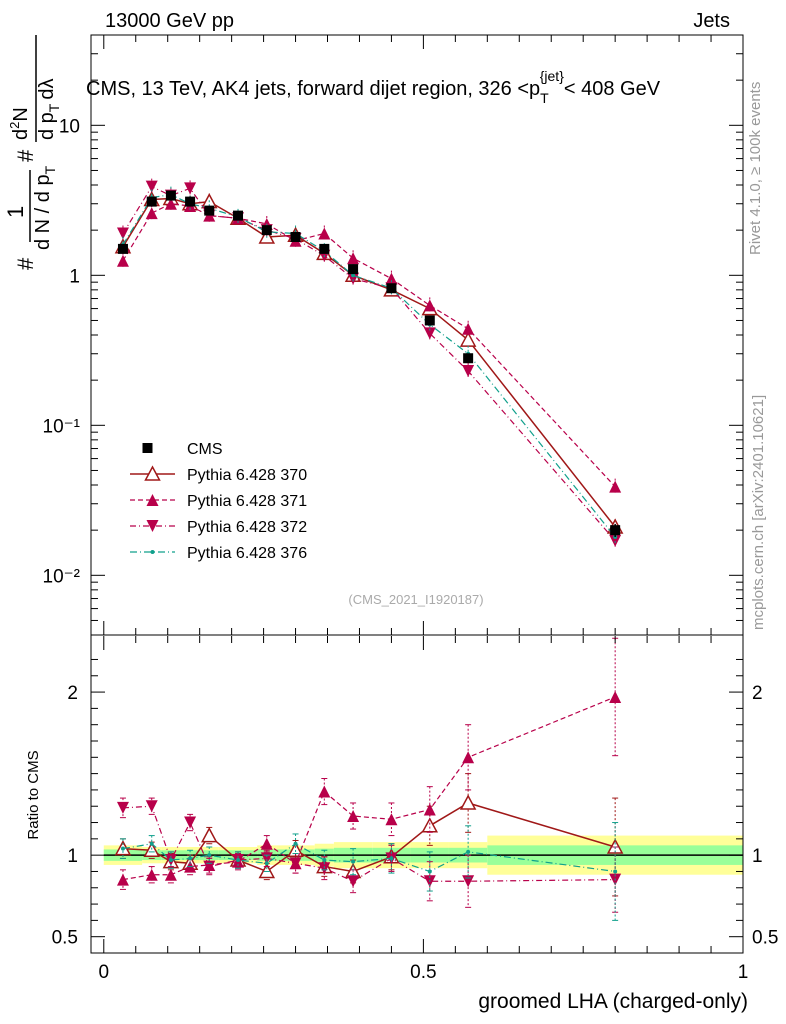 The width and height of the screenshot is (786, 1024). What do you see at coordinates (247, 553) in the screenshot?
I see `legend-label: Pythia 6.428 376` at bounding box center [247, 553].